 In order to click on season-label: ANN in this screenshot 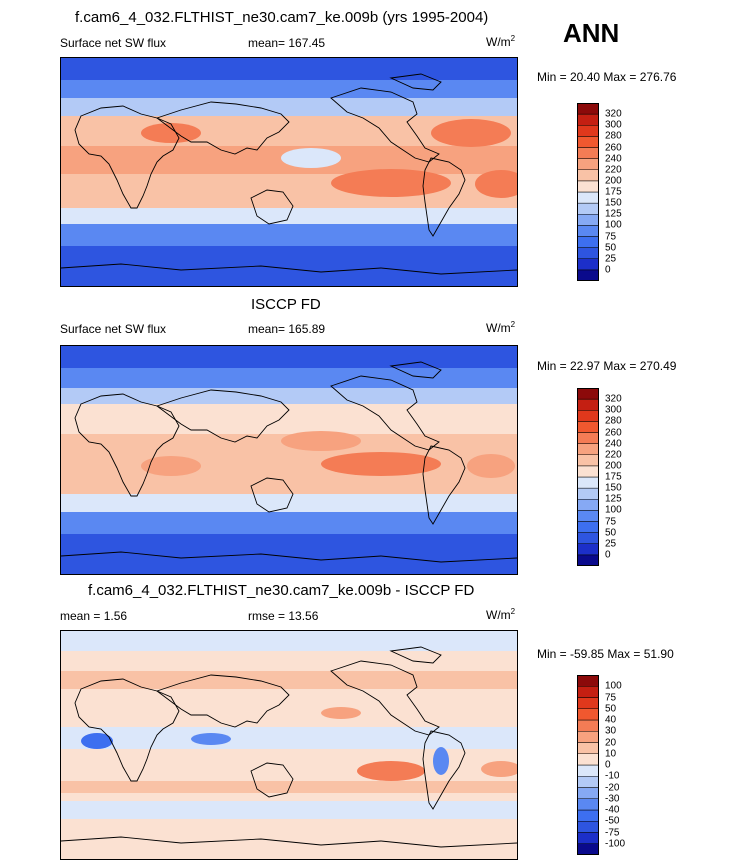, I will do `click(591, 33)`.